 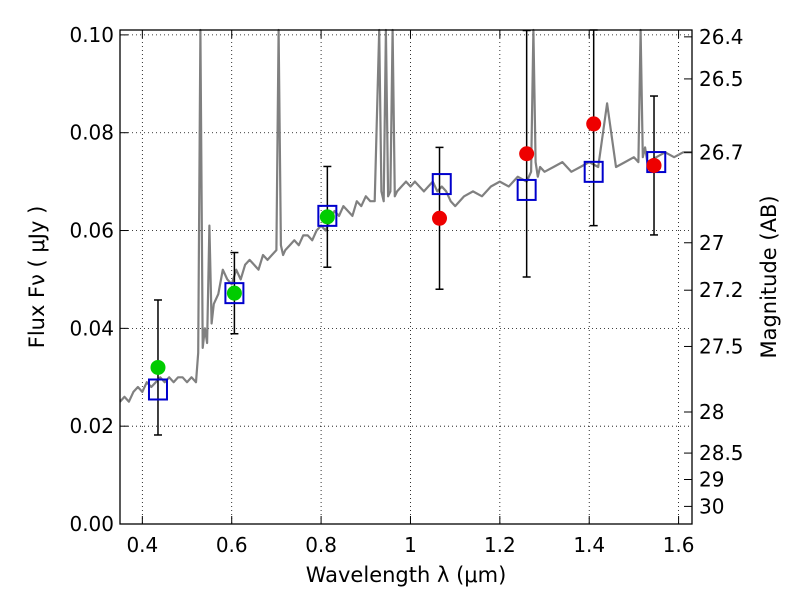 I want to click on x-tick-label: 0.4, so click(x=142, y=545).